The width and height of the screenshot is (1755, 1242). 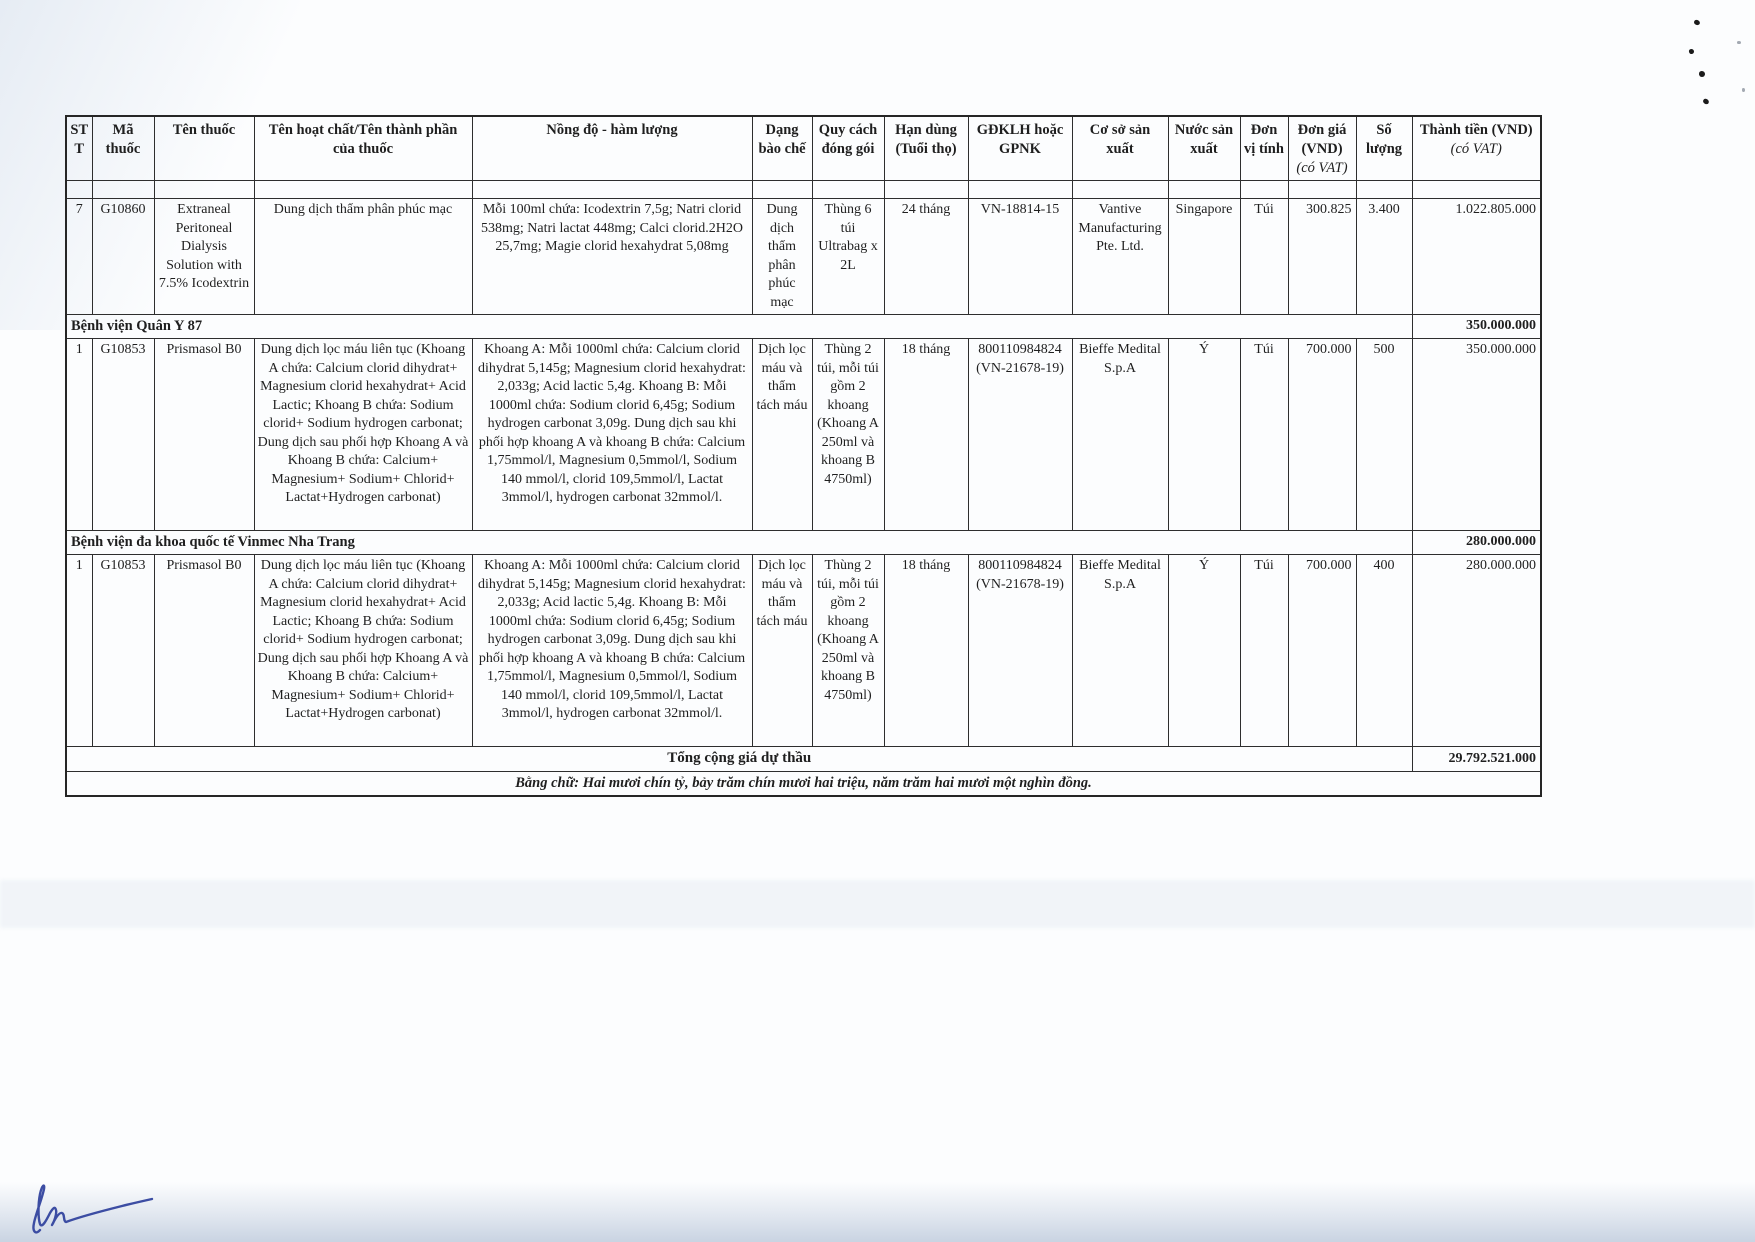 What do you see at coordinates (1020, 257) in the screenshot?
I see `cell-gdklh: VN-18814-15` at bounding box center [1020, 257].